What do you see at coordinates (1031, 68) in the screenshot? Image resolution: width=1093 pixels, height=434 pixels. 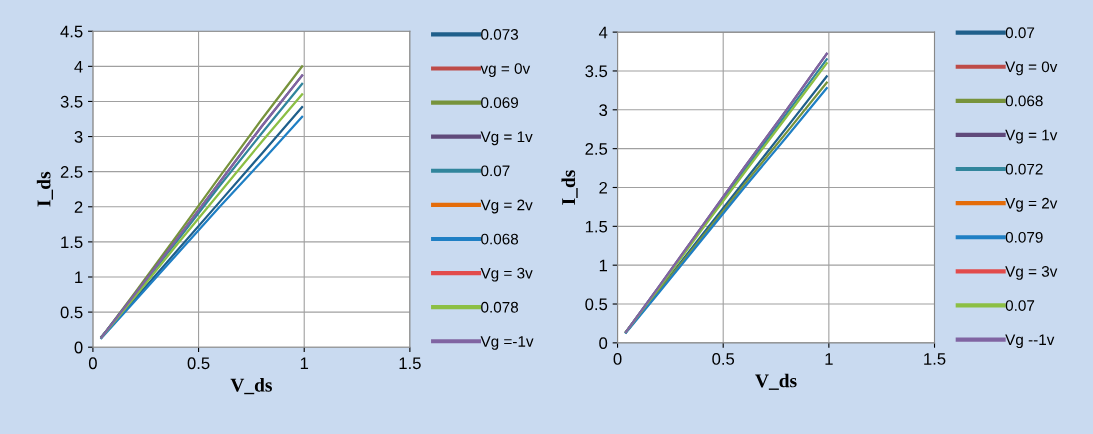 I see `legend-label: Vg = 0v` at bounding box center [1031, 68].